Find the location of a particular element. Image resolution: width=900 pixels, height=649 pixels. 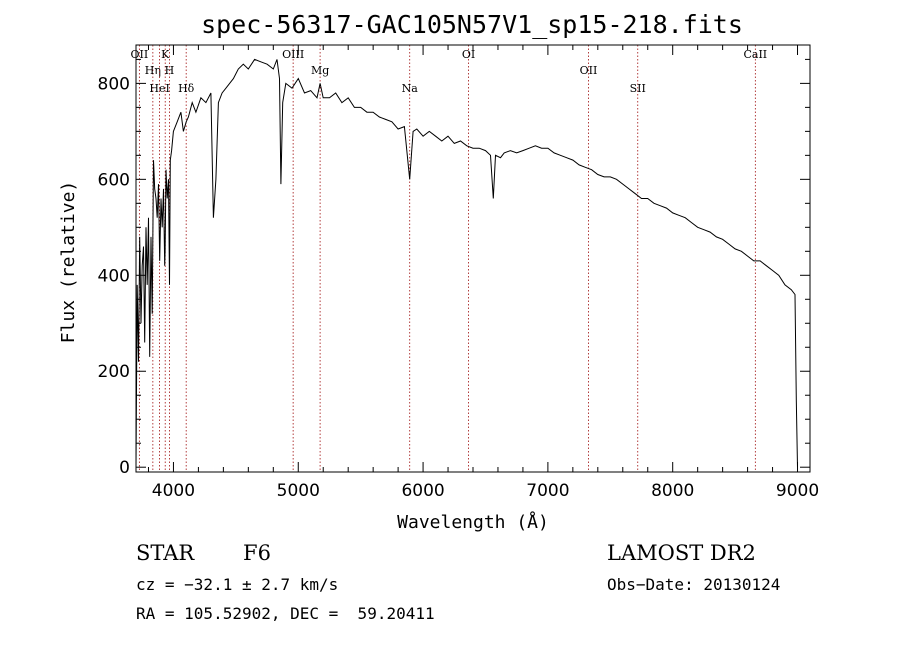

x-tick-label: 7000 is located at coordinates (547, 491).